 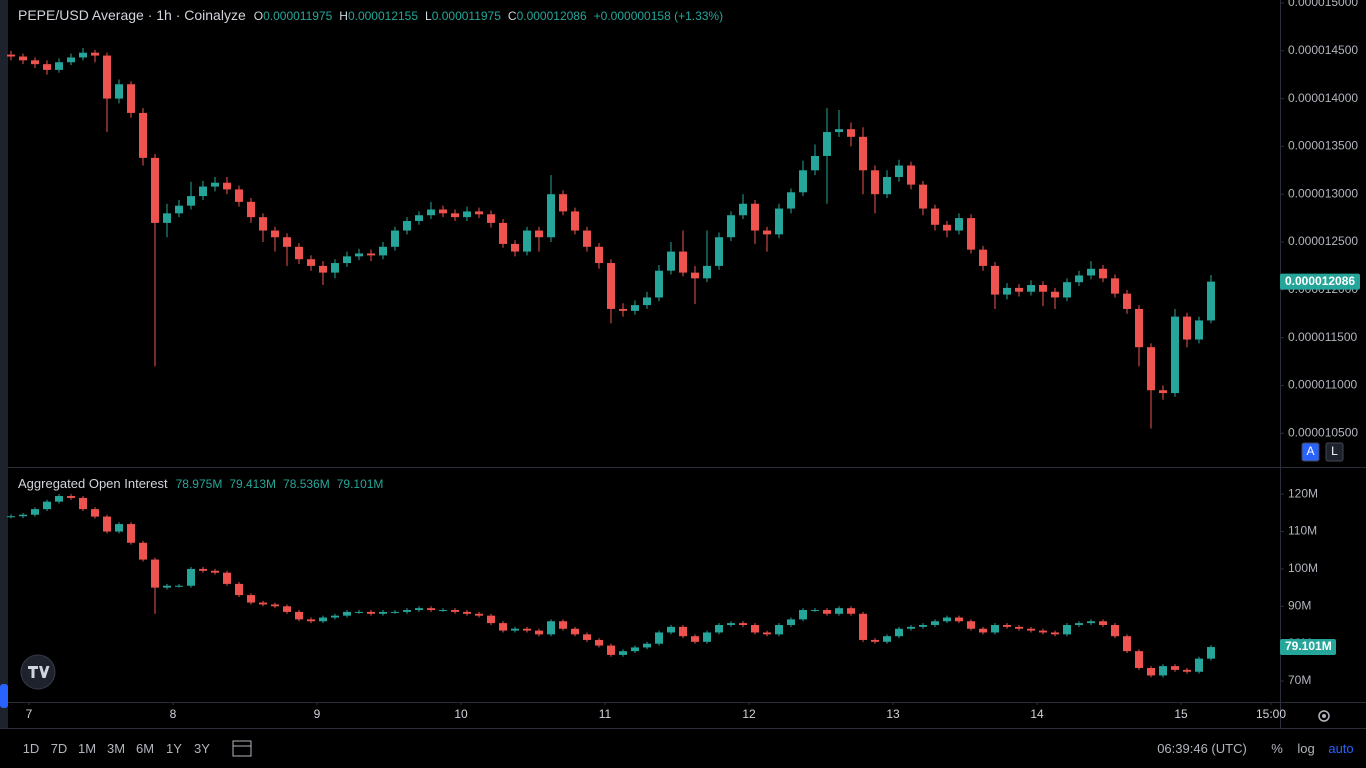 What do you see at coordinates (1341, 748) in the screenshot?
I see `scale-button: auto` at bounding box center [1341, 748].